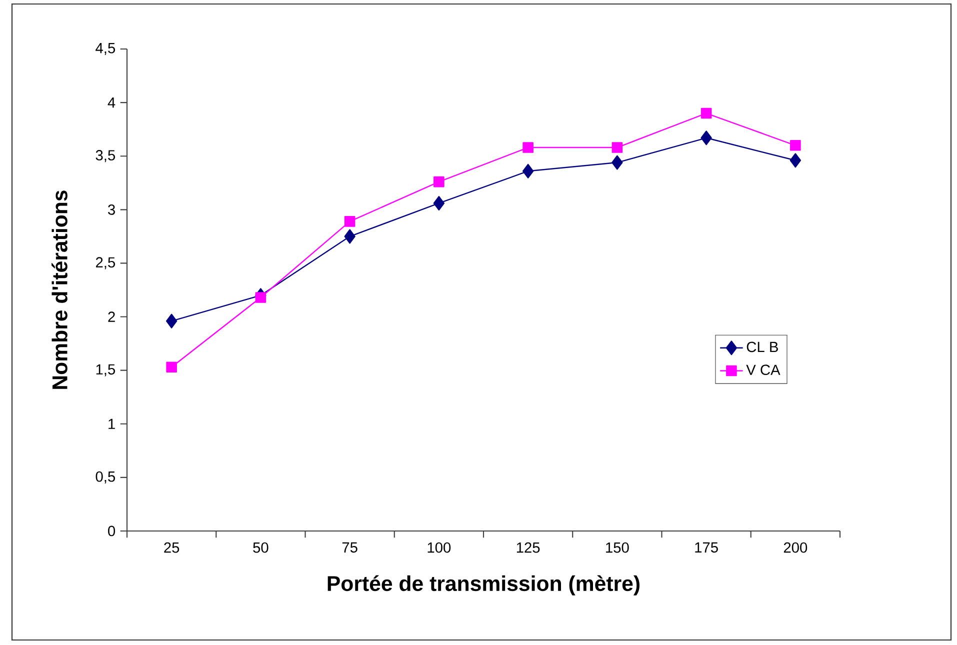 This screenshot has height=645, width=957. What do you see at coordinates (484, 585) in the screenshot?
I see `x-axis-title: Portée de transmission (mètre)` at bounding box center [484, 585].